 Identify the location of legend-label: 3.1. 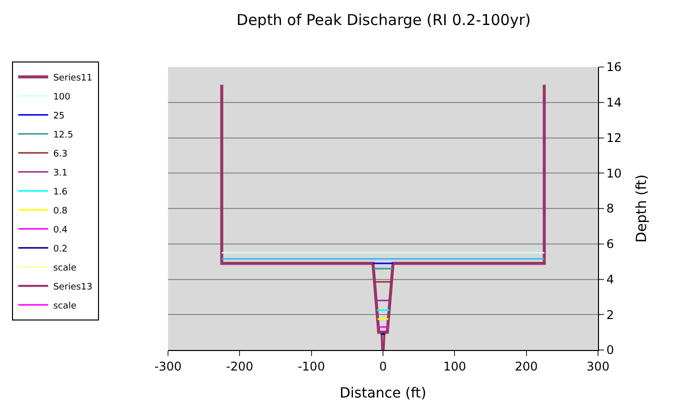
(60, 173).